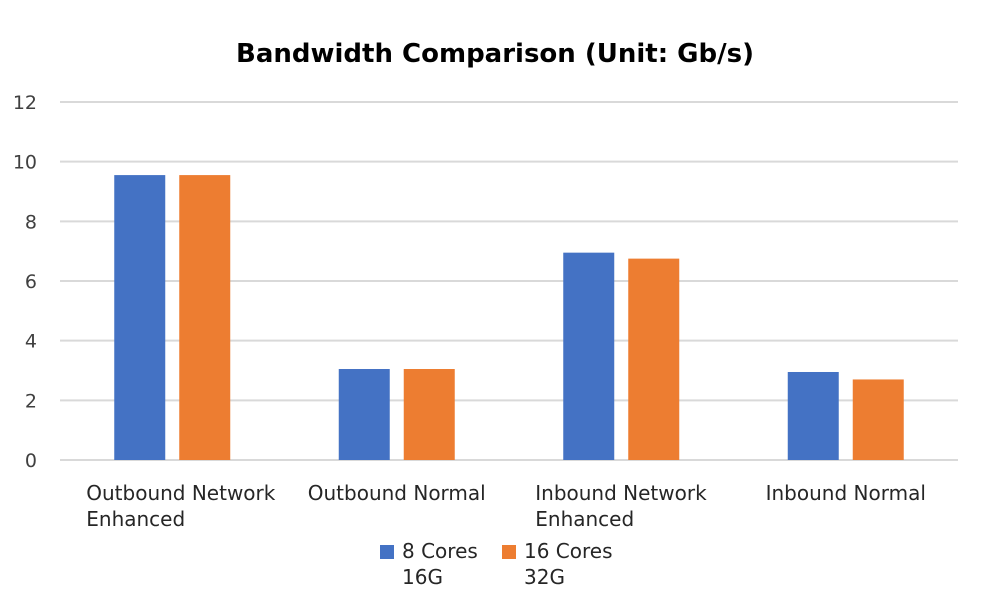 The image size is (986, 594). Describe the element at coordinates (568, 564) in the screenshot. I see `legend-label: 16 Cores 32G` at that location.